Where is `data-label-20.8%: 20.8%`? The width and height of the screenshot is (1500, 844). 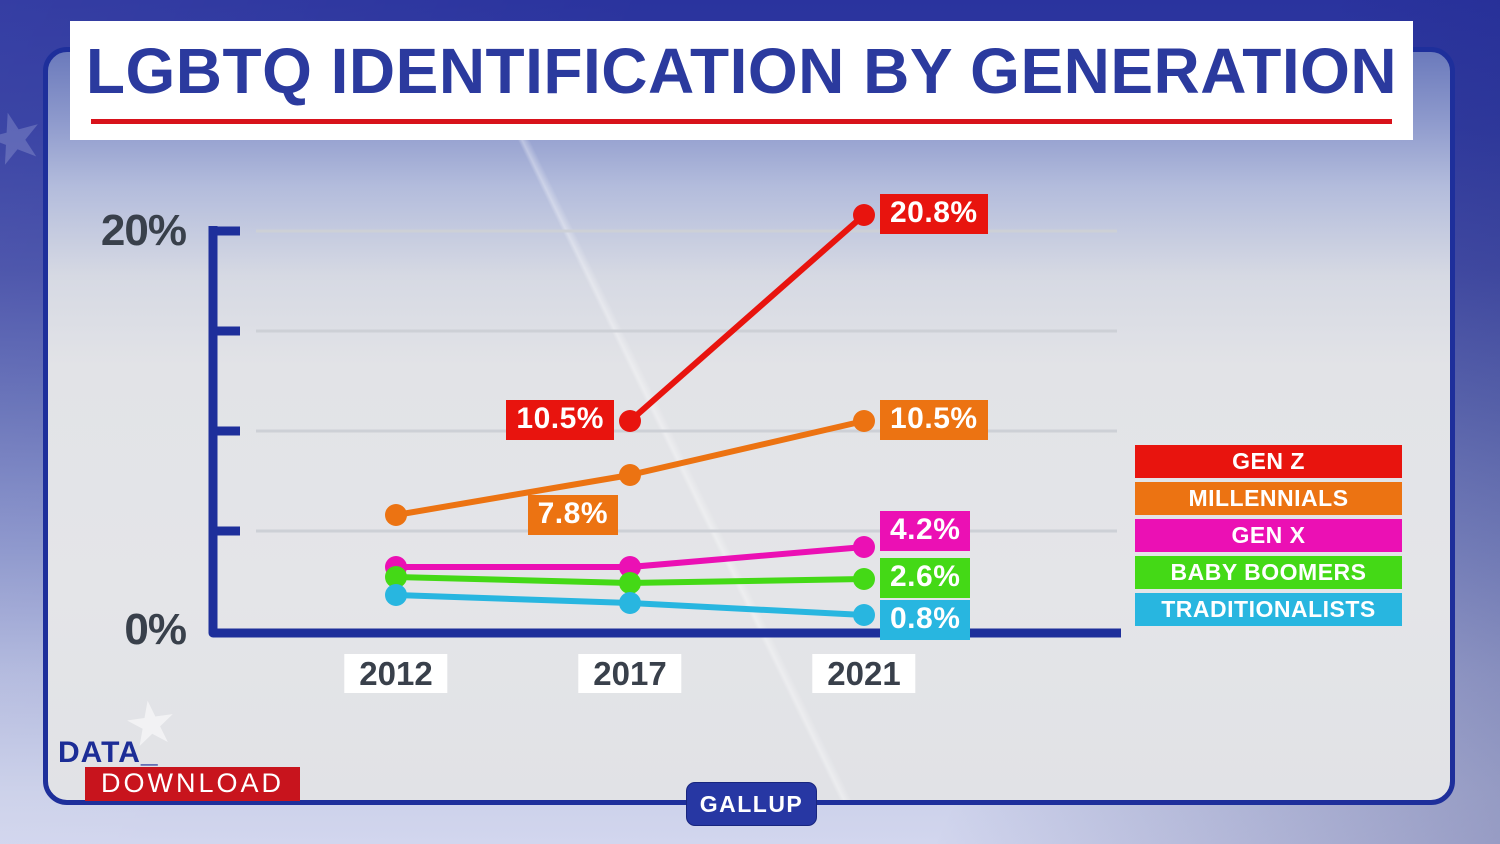
data-label-20.8%: 20.8% is located at coordinates (934, 214).